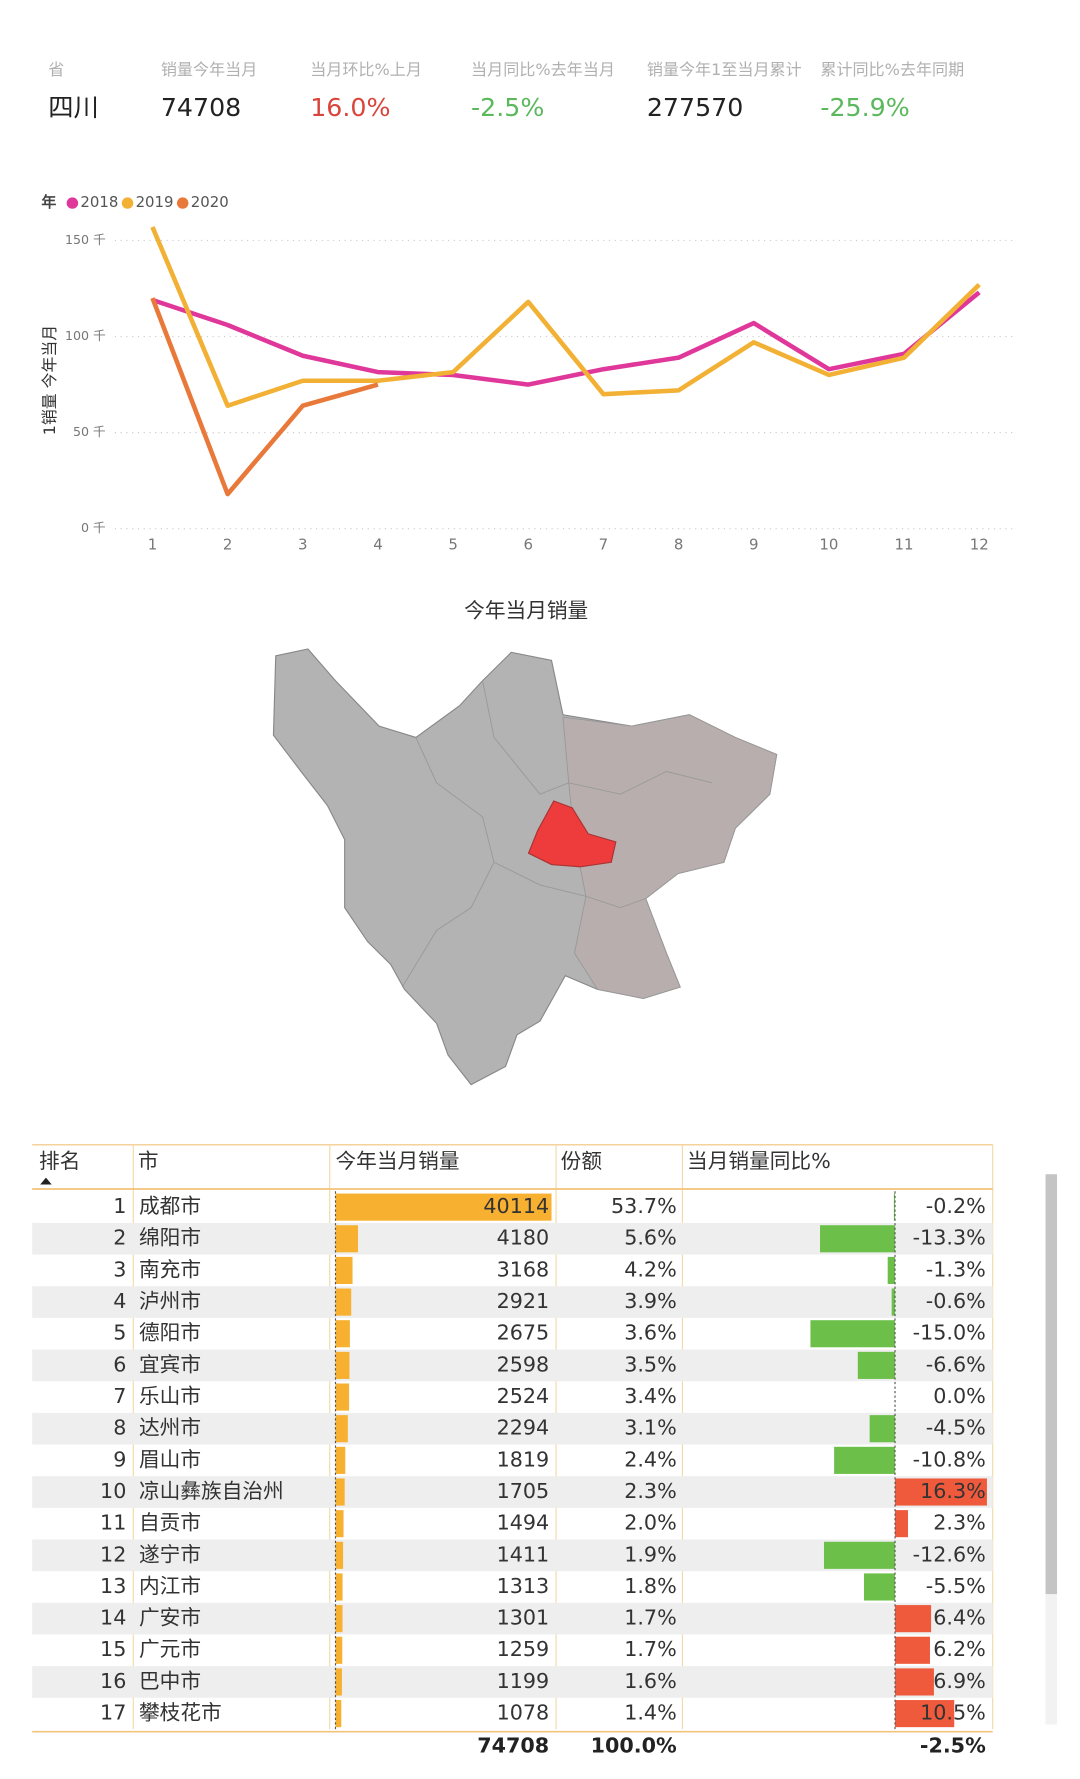  Describe the element at coordinates (523, 1333) in the screenshot. I see `sales: 2675` at that location.